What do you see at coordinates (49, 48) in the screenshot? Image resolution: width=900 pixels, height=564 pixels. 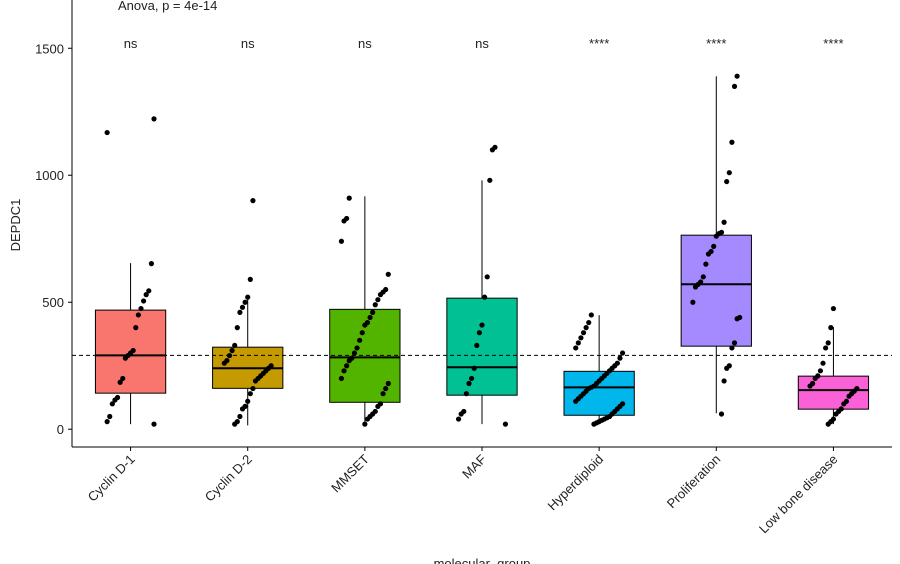 I see `y-tick-label: 1500` at bounding box center [49, 48].